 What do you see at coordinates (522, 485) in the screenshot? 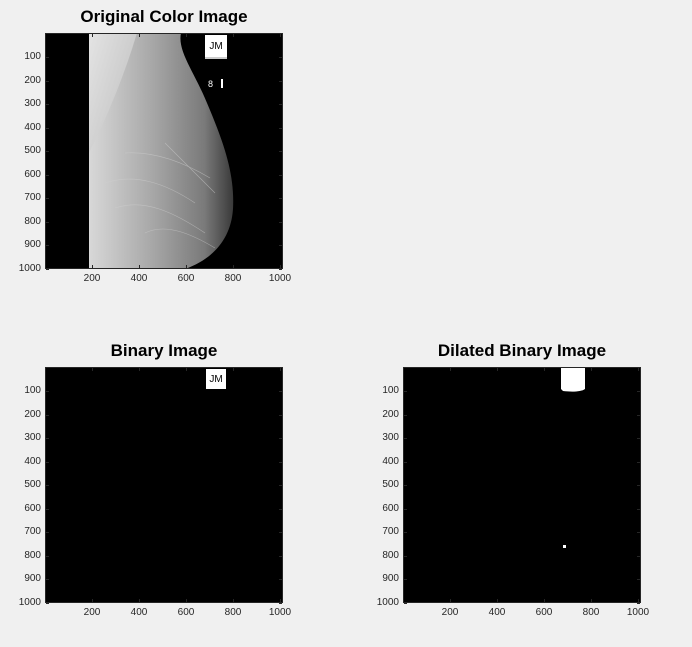
I see `image-dilated-binary` at bounding box center [522, 485].